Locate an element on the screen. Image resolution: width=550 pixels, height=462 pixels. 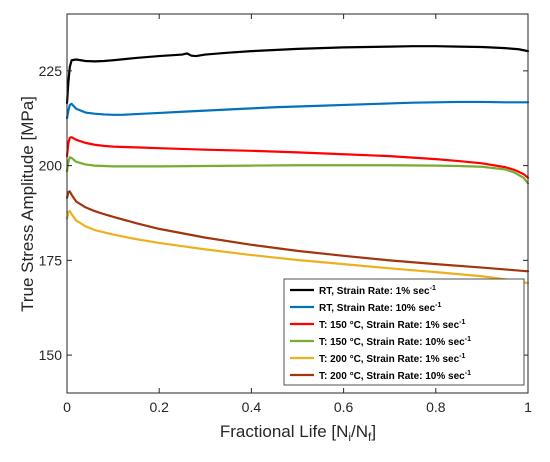
y-tick-label: 200 is located at coordinates (51, 166).